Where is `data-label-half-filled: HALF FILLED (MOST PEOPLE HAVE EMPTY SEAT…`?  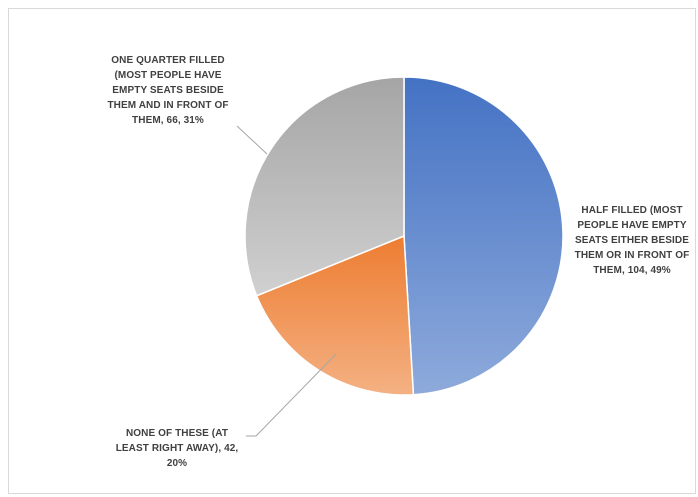 data-label-half-filled: HALF FILLED (MOST PEOPLE HAVE EMPTY SEAT… is located at coordinates (632, 240).